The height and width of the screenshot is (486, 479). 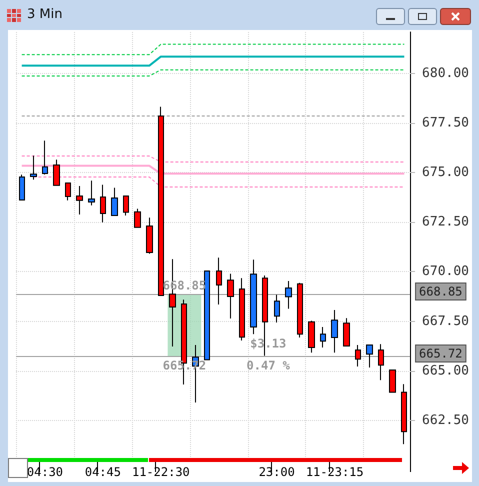 I want to click on x-tick-label: 11-22:30, so click(x=161, y=472).